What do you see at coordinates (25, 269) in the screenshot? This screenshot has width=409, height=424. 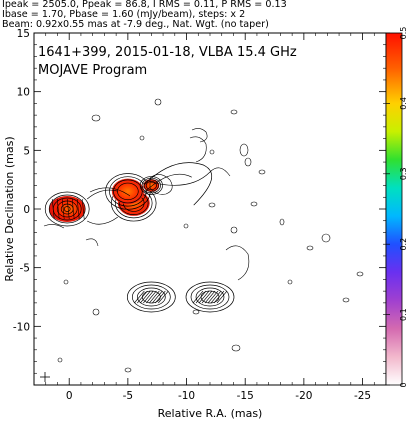 I see `y-tick-label: -5` at bounding box center [25, 269].